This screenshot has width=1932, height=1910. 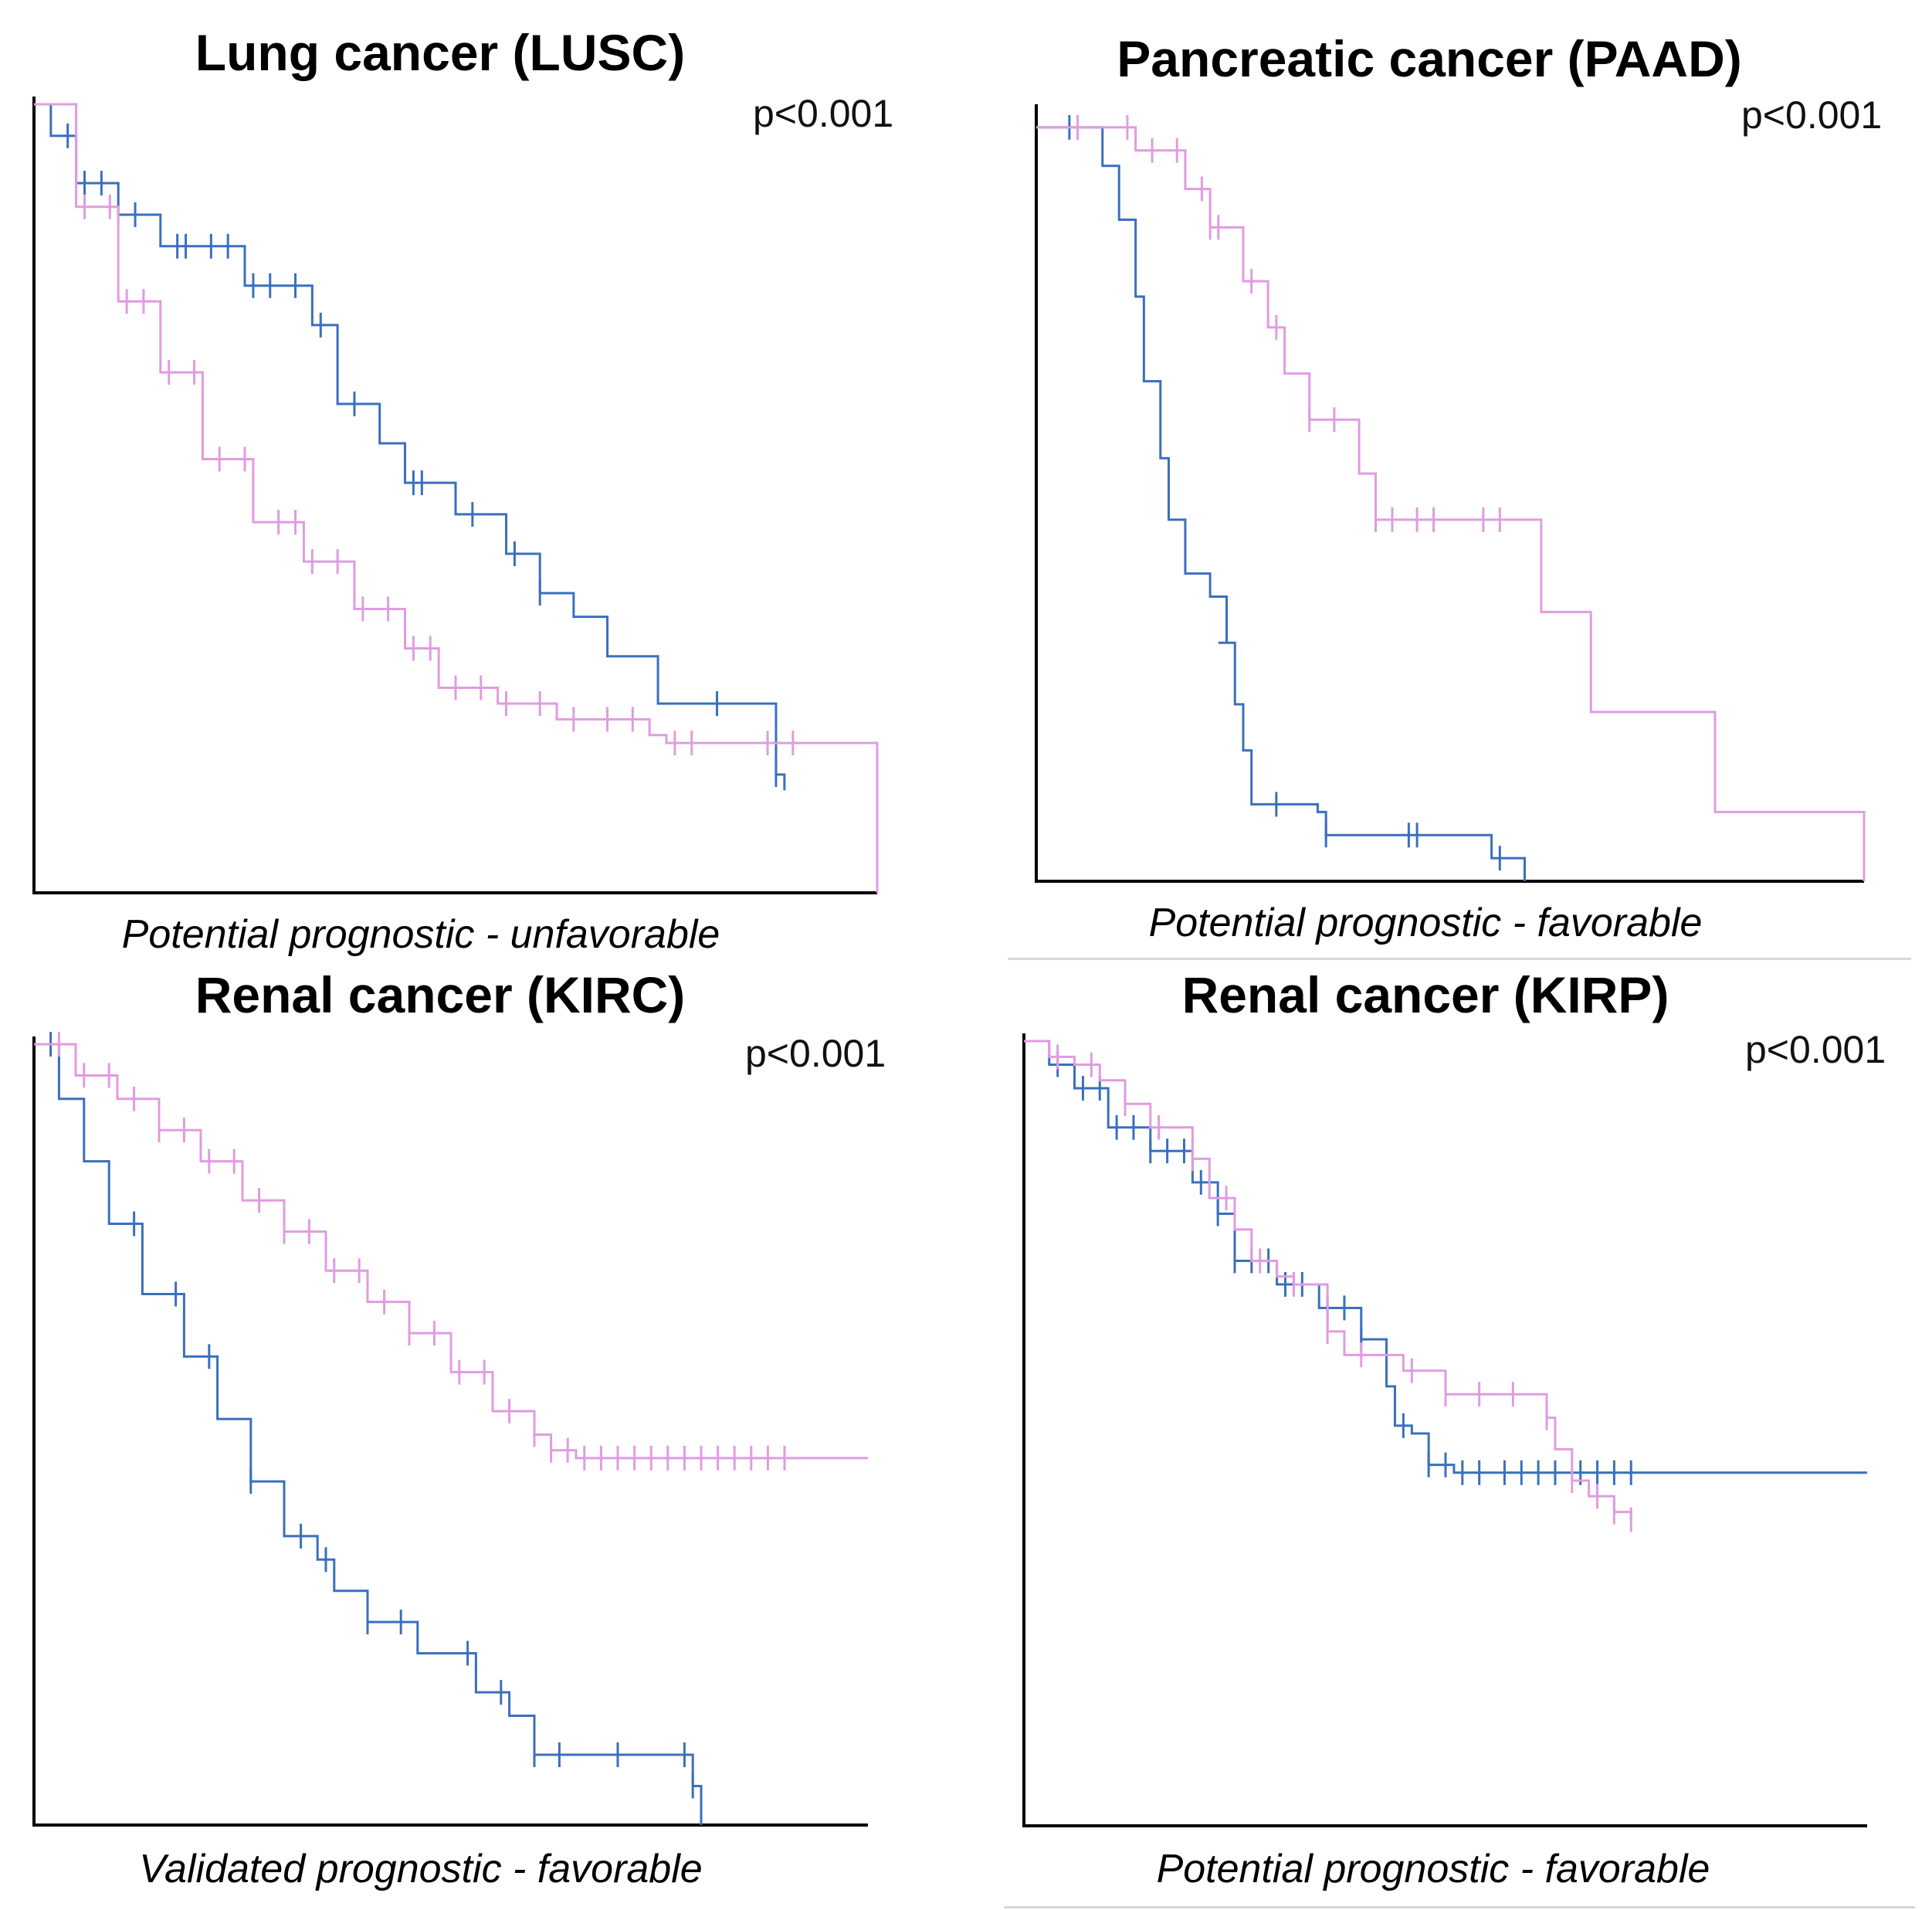 What do you see at coordinates (1425, 995) in the screenshot?
I see `chart-title: Renal cancer (KIRP)` at bounding box center [1425, 995].